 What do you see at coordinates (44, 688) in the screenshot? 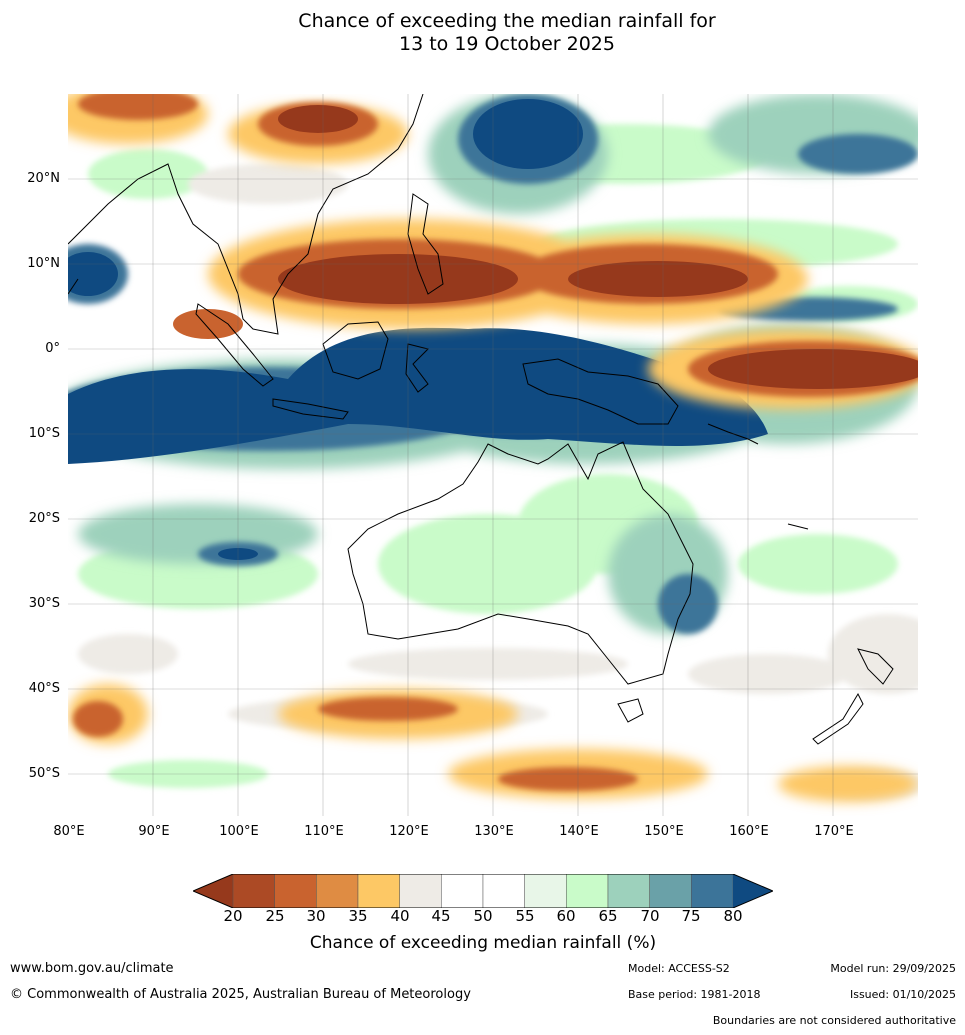
I see `lat-label-40s: 40°S` at bounding box center [44, 688].